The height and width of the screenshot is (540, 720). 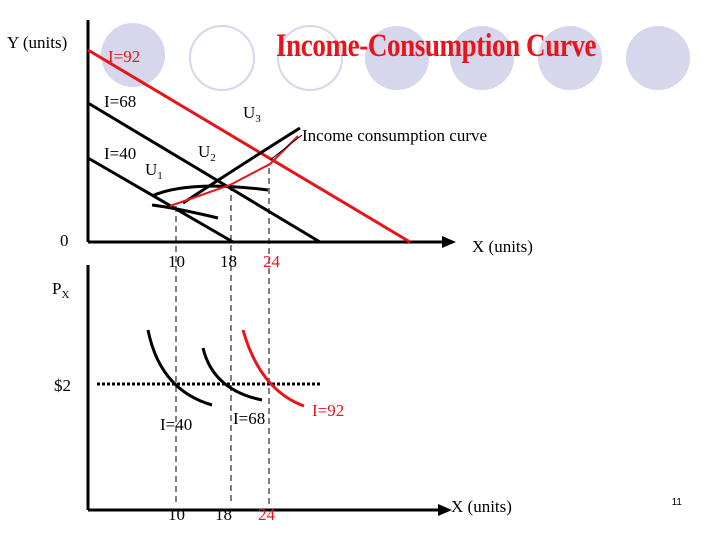 What do you see at coordinates (160, 200) in the screenshot?
I see `budget-line-i40` at bounding box center [160, 200].